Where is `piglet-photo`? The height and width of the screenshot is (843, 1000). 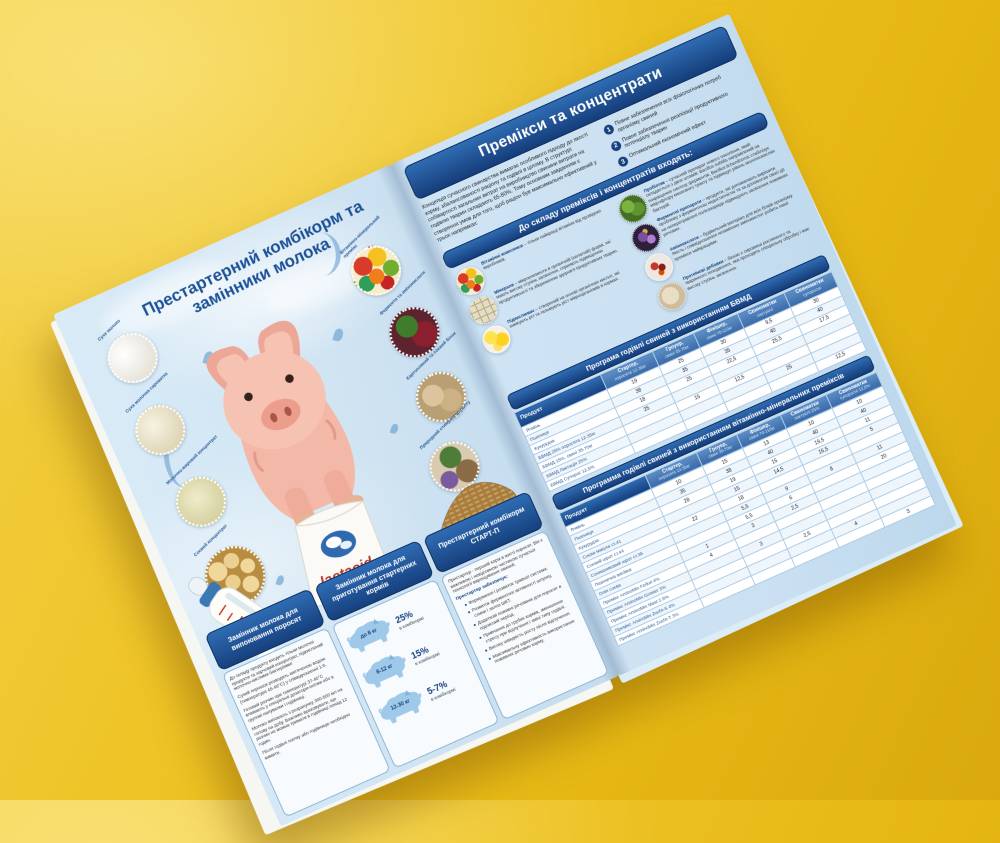
piglet-photo is located at coordinates (281, 425).